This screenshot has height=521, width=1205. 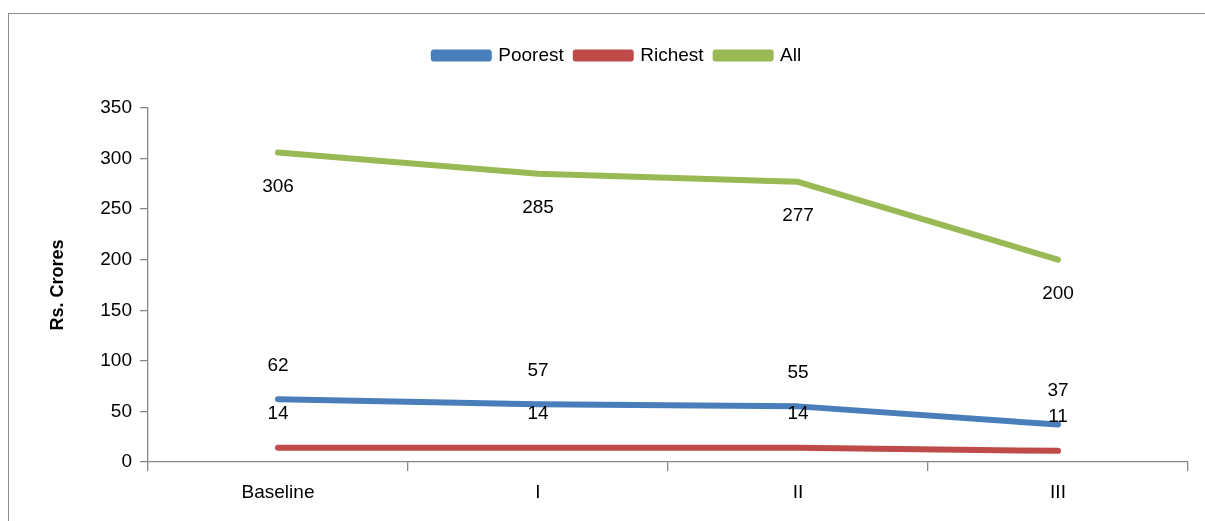 I want to click on x-tick-label: III, so click(x=1058, y=491).